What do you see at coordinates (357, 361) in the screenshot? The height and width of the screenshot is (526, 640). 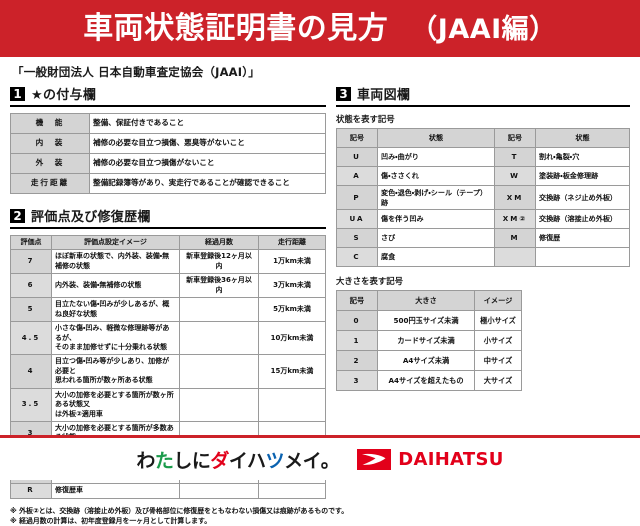 I see `size-symbol: 2` at bounding box center [357, 361].